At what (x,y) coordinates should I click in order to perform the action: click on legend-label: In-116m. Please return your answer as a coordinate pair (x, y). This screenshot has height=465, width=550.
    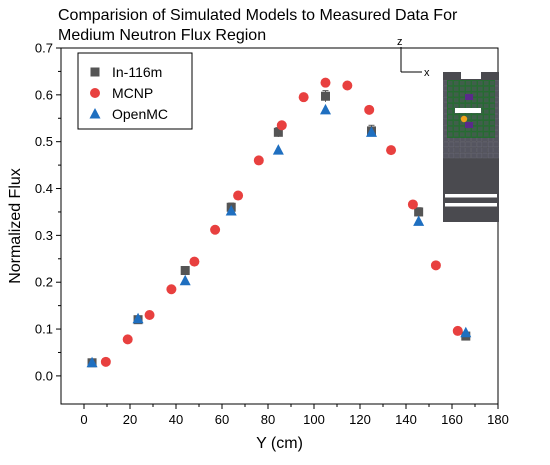
    Looking at the image, I should click on (137, 72).